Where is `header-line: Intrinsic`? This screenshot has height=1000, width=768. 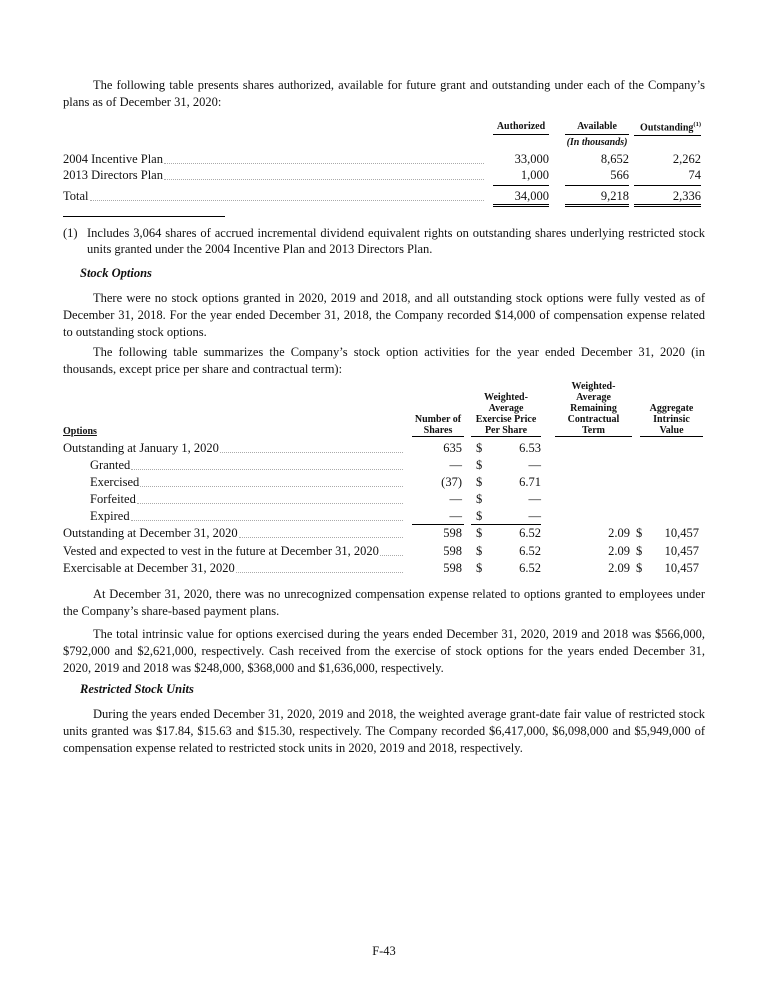 header-line: Intrinsic is located at coordinates (671, 419).